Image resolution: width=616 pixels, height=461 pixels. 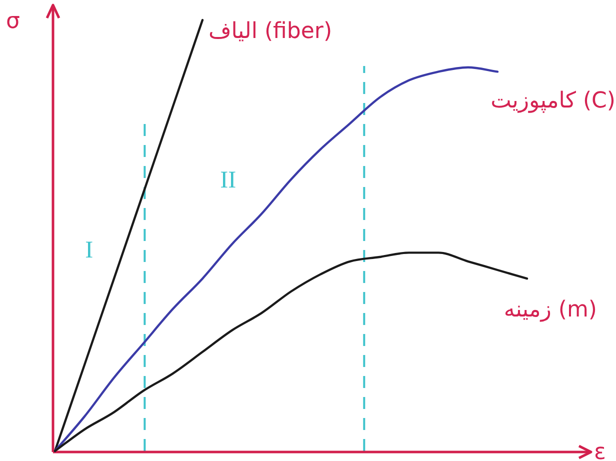 What do you see at coordinates (553, 101) in the screenshot?
I see `series-label: کامپوزیت (C)` at bounding box center [553, 101].